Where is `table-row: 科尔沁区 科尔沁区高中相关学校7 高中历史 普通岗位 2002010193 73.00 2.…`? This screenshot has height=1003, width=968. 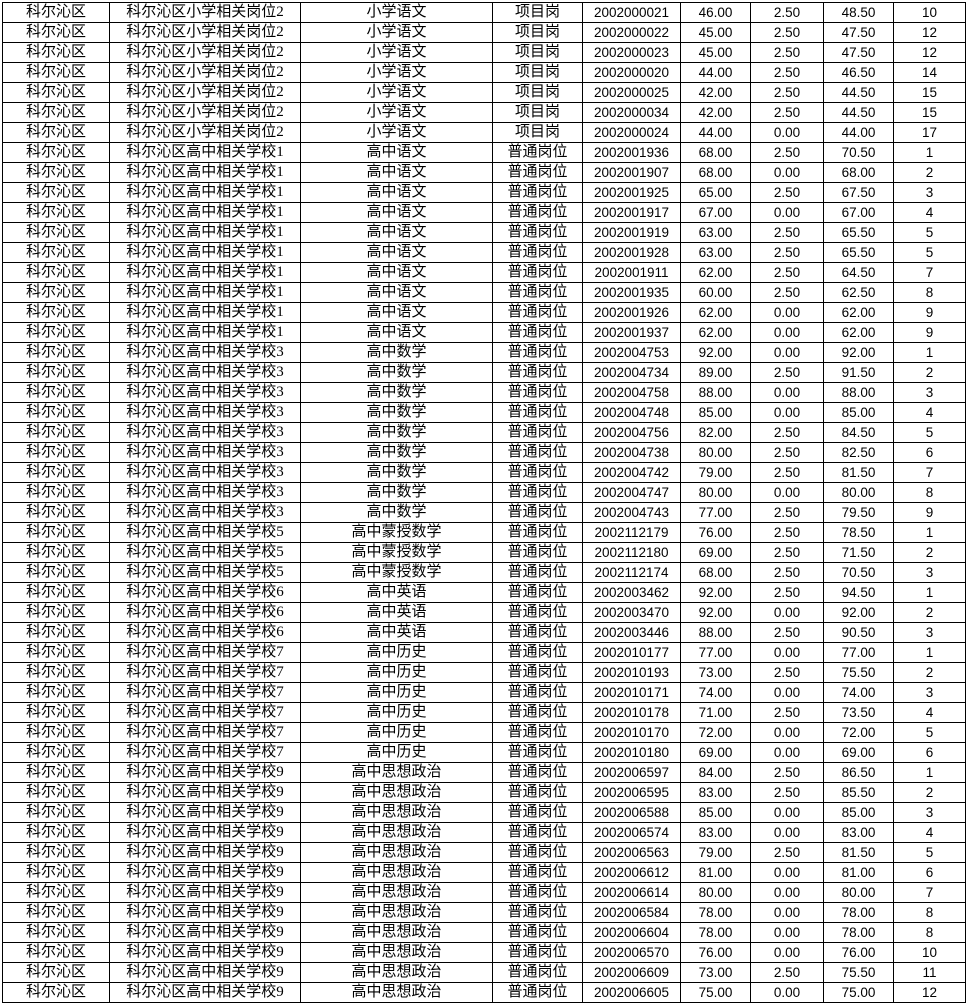 table-row: 科尔沁区 科尔沁区高中相关学校7 高中历史 普通岗位 2002010193 73.00 2.… is located at coordinates (484, 672).